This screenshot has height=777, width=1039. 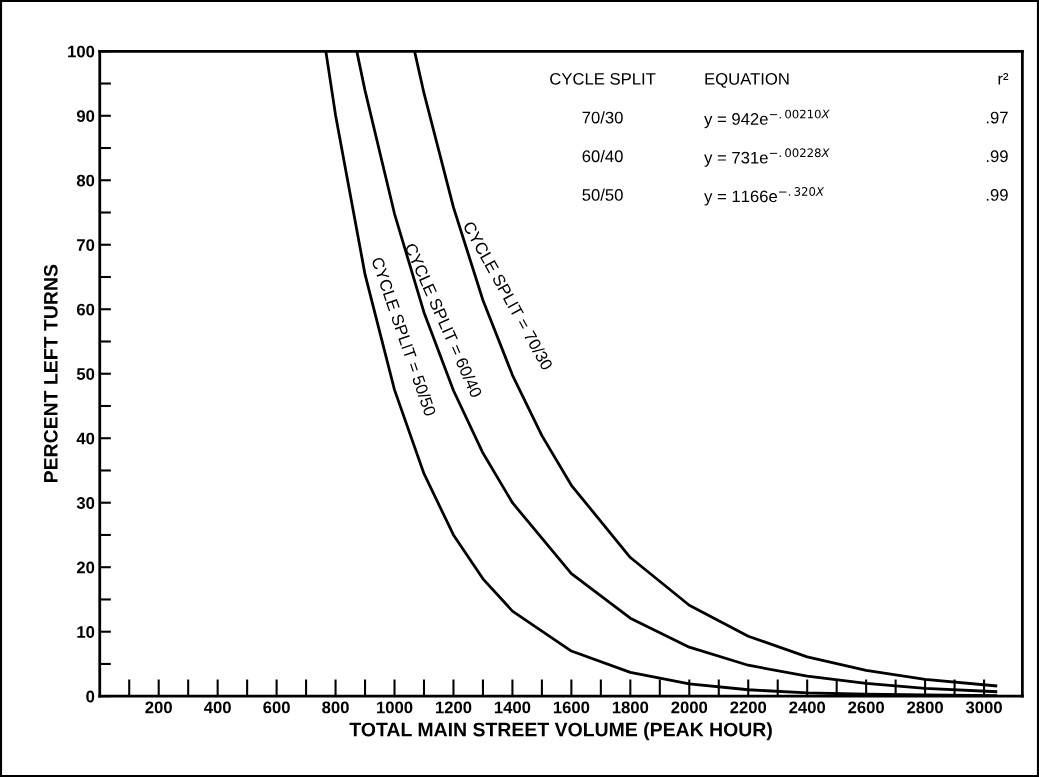 What do you see at coordinates (807, 707) in the screenshot?
I see `x-tick-label: 2400` at bounding box center [807, 707].